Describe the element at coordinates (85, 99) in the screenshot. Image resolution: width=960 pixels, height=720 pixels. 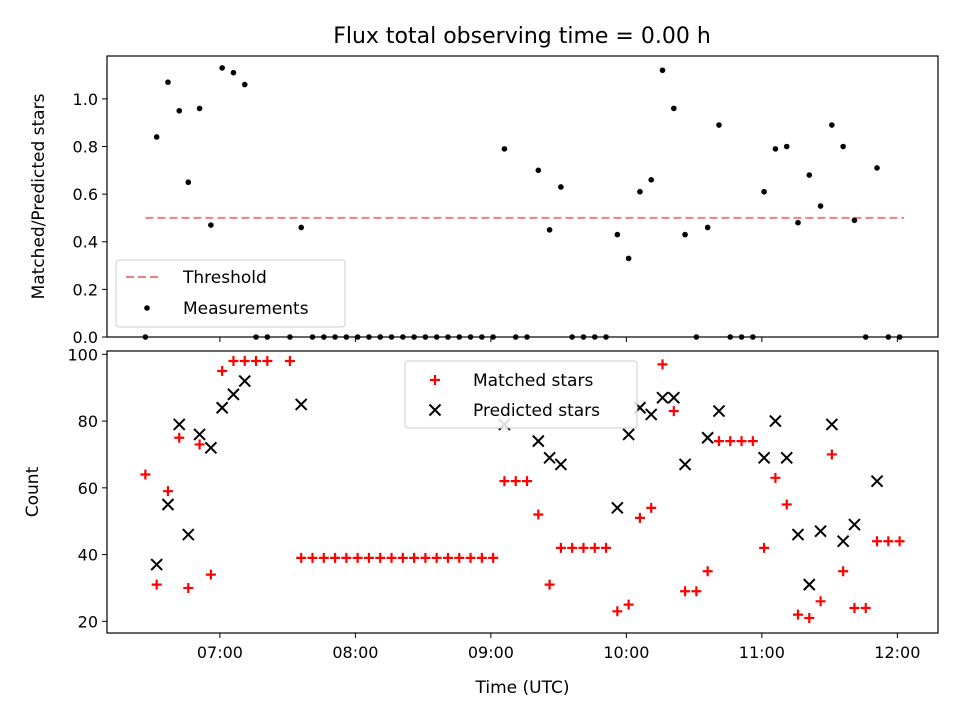
I see `top-y-tick-label: 1.0` at that location.